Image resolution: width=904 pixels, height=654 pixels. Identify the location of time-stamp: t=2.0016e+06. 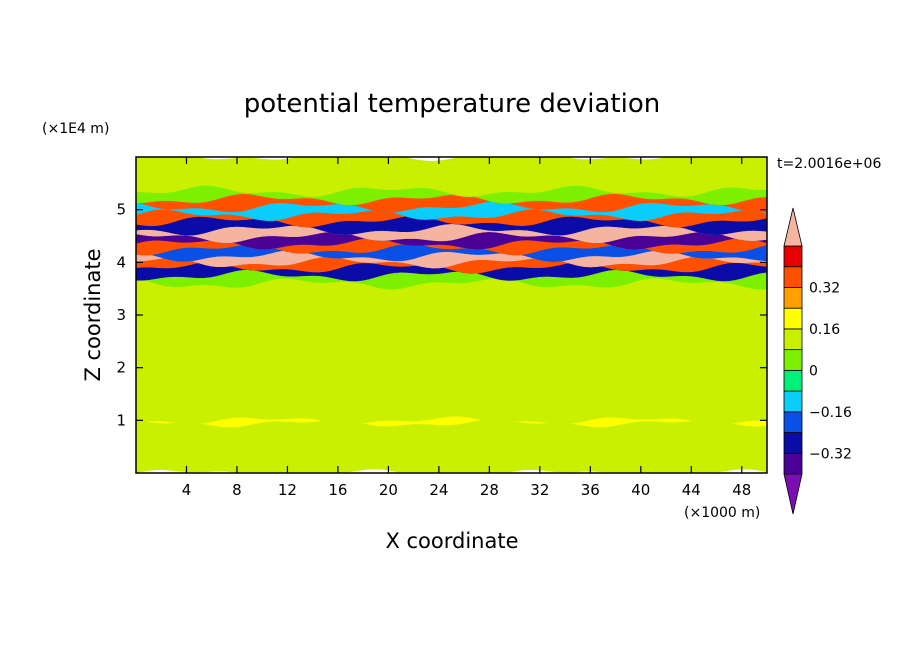
(829, 164).